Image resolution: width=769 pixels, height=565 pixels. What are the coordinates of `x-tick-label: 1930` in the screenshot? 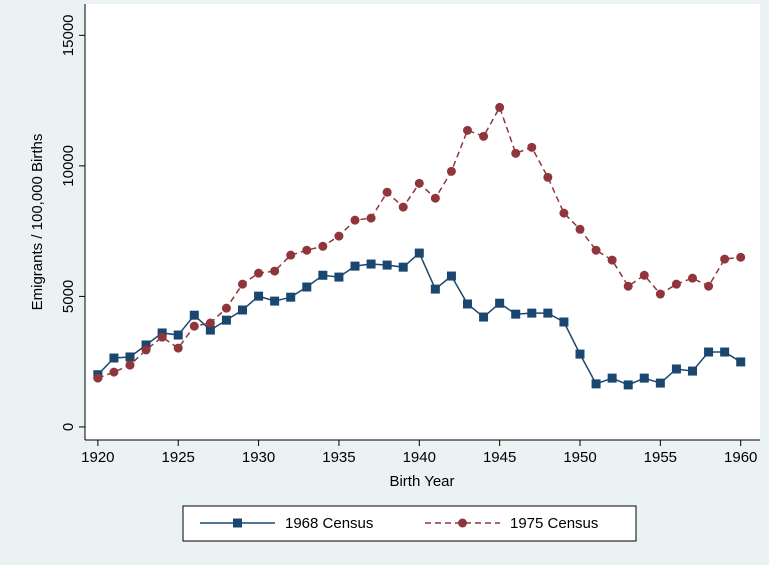 It's located at (258, 457).